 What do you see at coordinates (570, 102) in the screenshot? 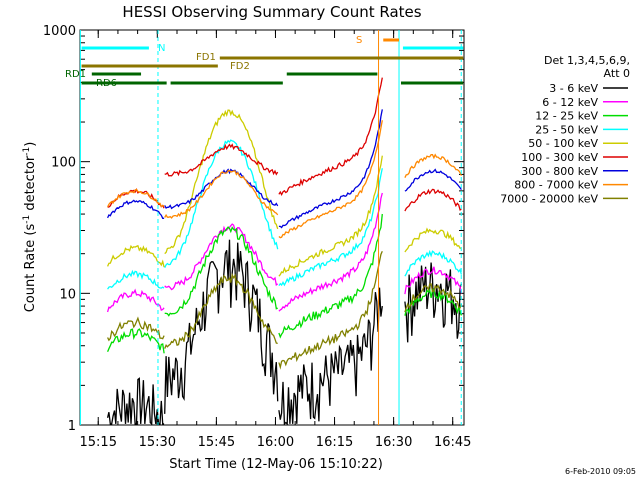
I see `legend-label: 6 - 12 keV` at bounding box center [570, 102].